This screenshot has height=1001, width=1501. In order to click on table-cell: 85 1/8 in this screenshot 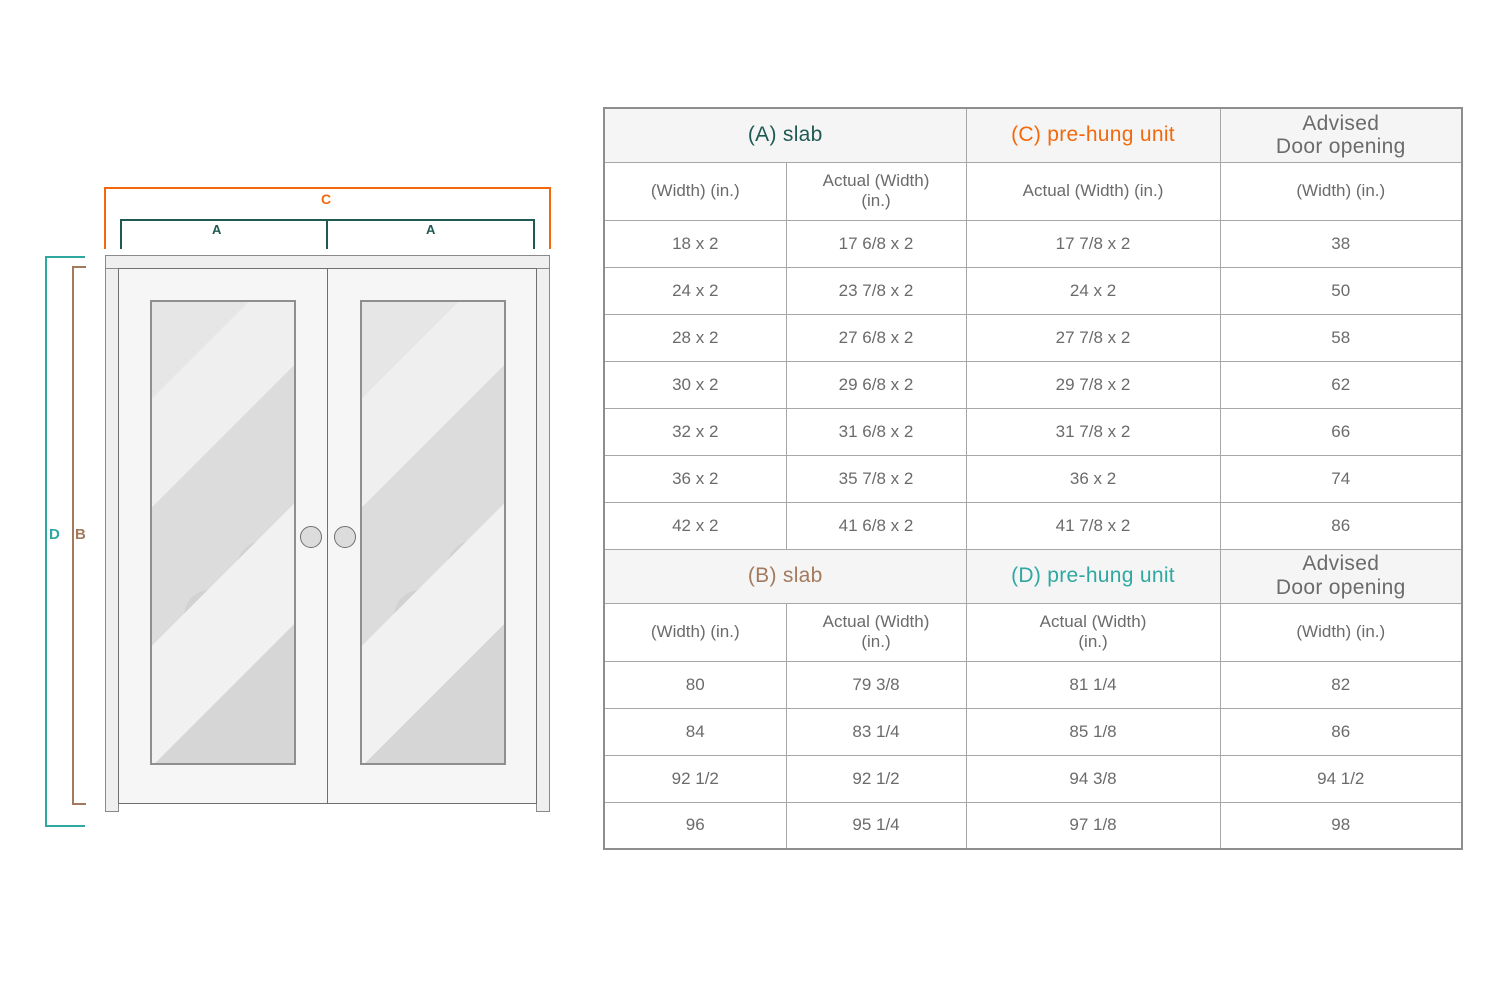, I will do `click(1093, 731)`.